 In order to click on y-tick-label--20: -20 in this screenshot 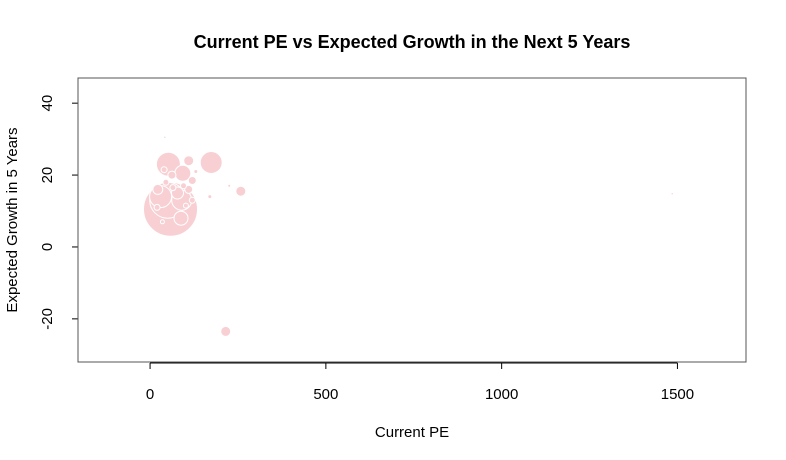, I will do `click(47, 319)`.